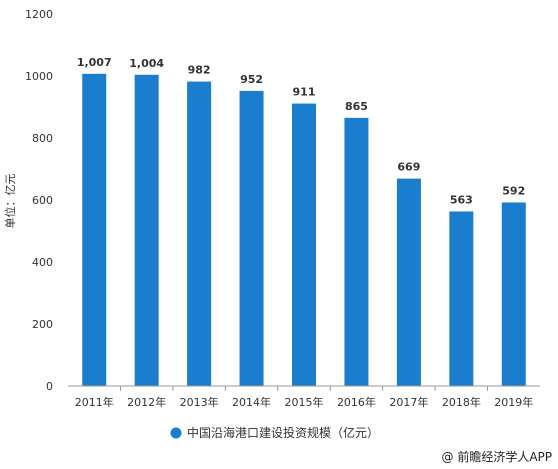  Describe the element at coordinates (94, 402) in the screenshot. I see `x-tick-label: 2011年` at that location.